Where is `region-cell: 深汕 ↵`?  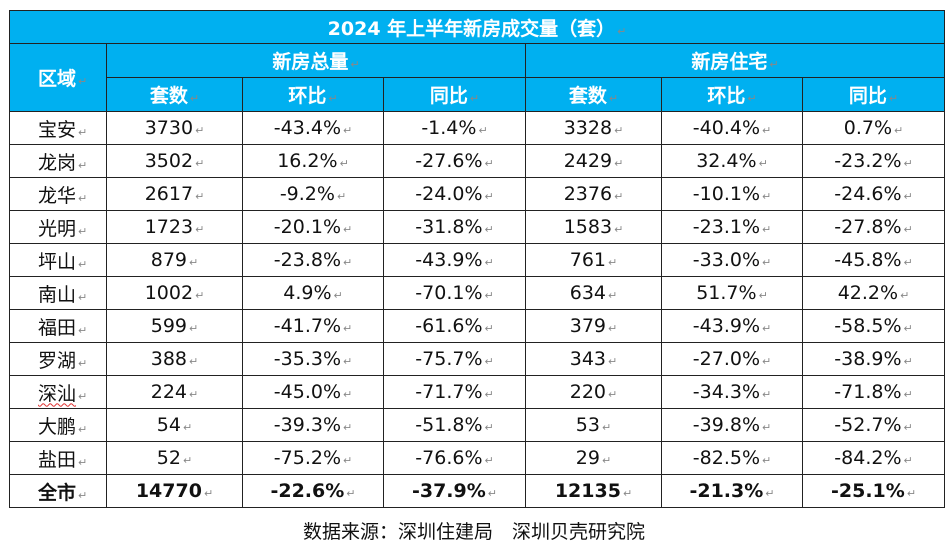 region-cell: 深汕 ↵ is located at coordinates (58, 392).